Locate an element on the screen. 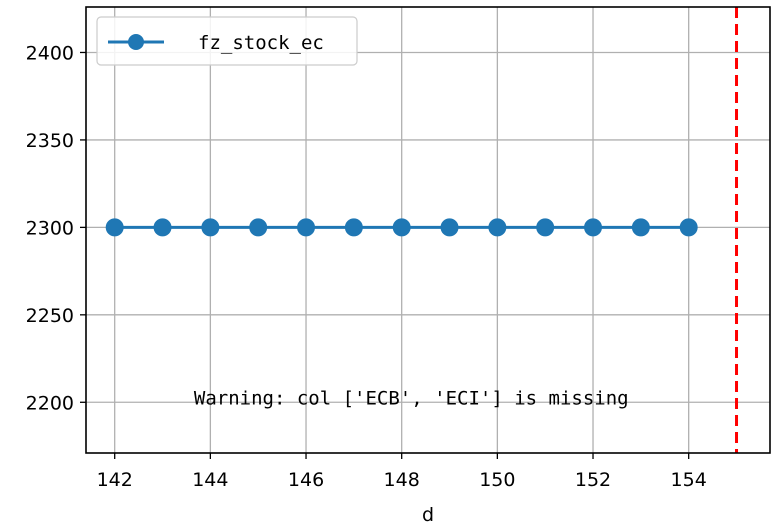  legend-marker-swatch is located at coordinates (136, 42).